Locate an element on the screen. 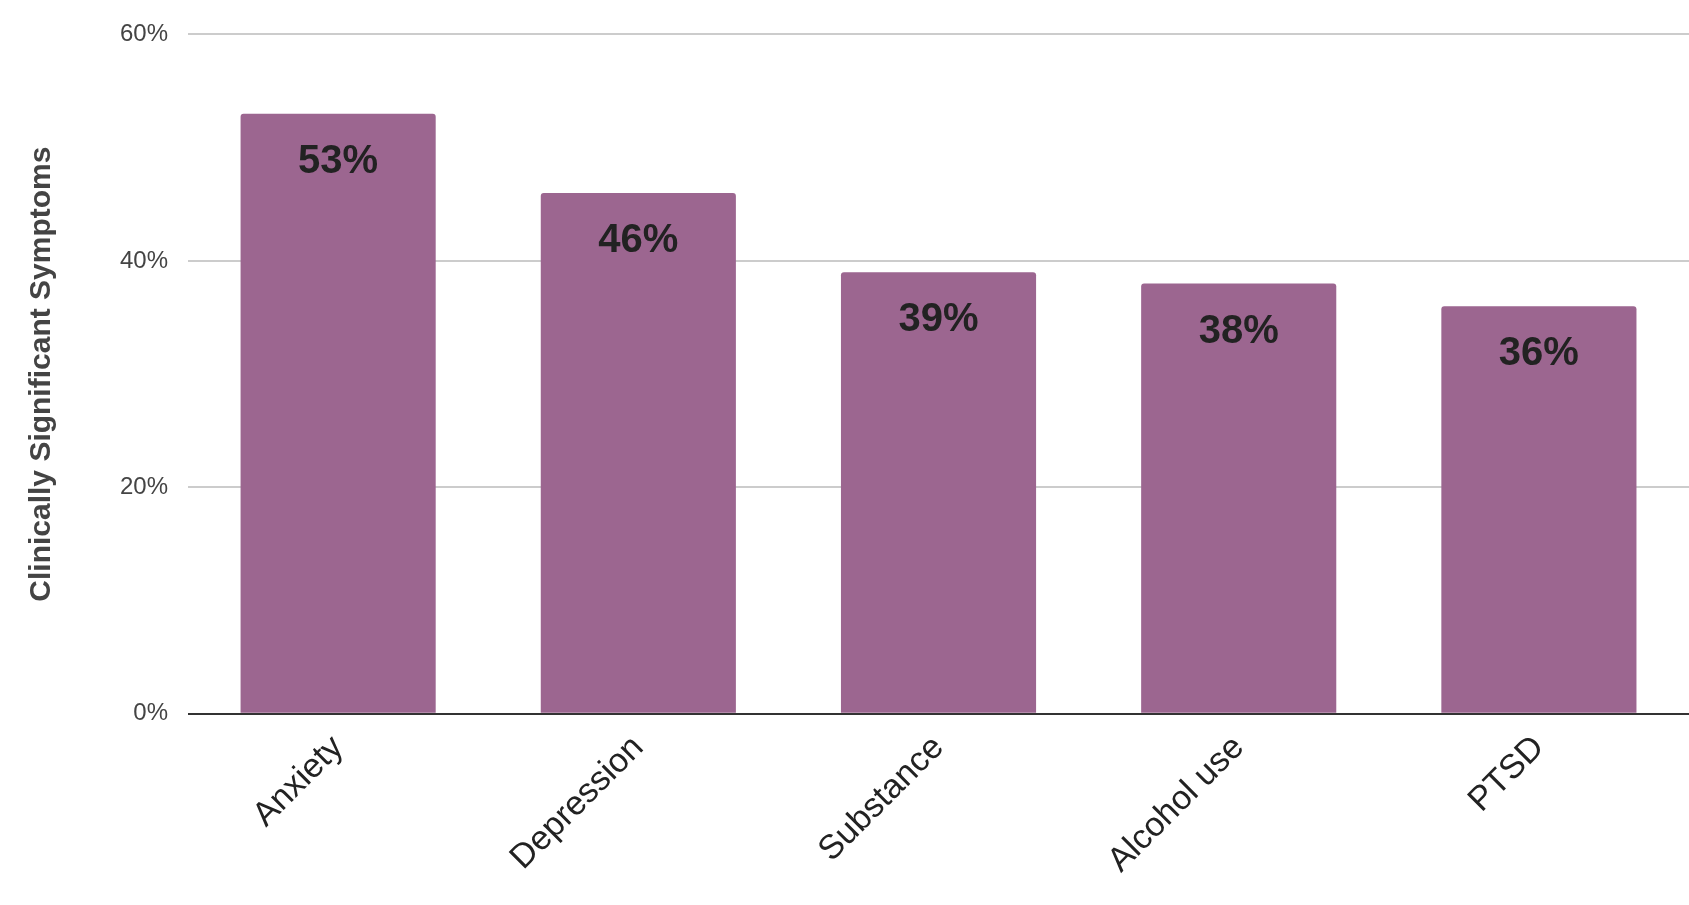  data-label: 36% is located at coordinates (1538, 351).